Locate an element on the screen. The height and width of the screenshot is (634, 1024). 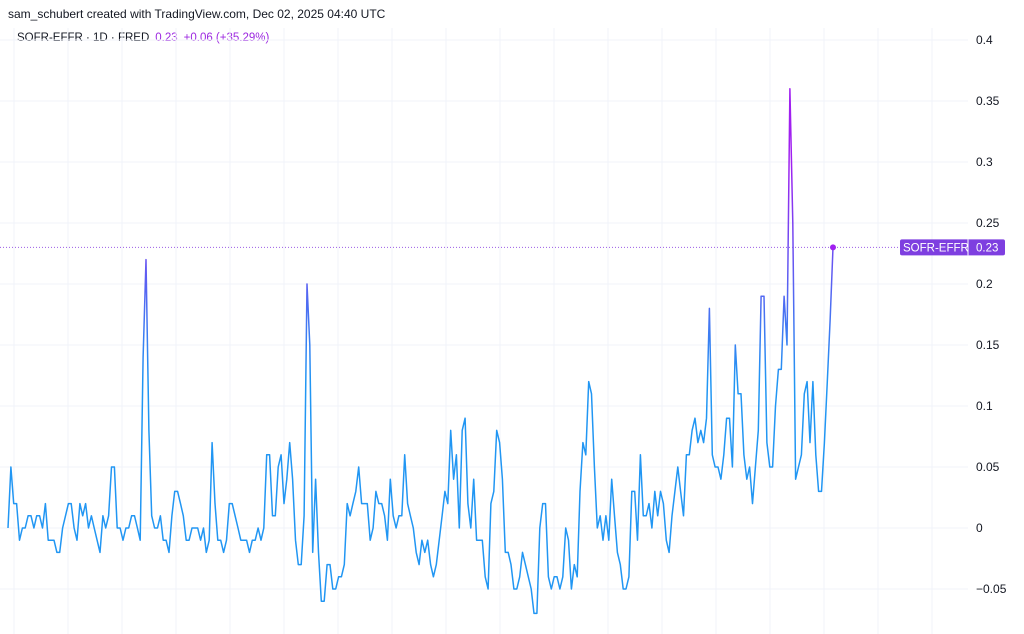
price-tag-name: SOFR-EFFR is located at coordinates (936, 248).